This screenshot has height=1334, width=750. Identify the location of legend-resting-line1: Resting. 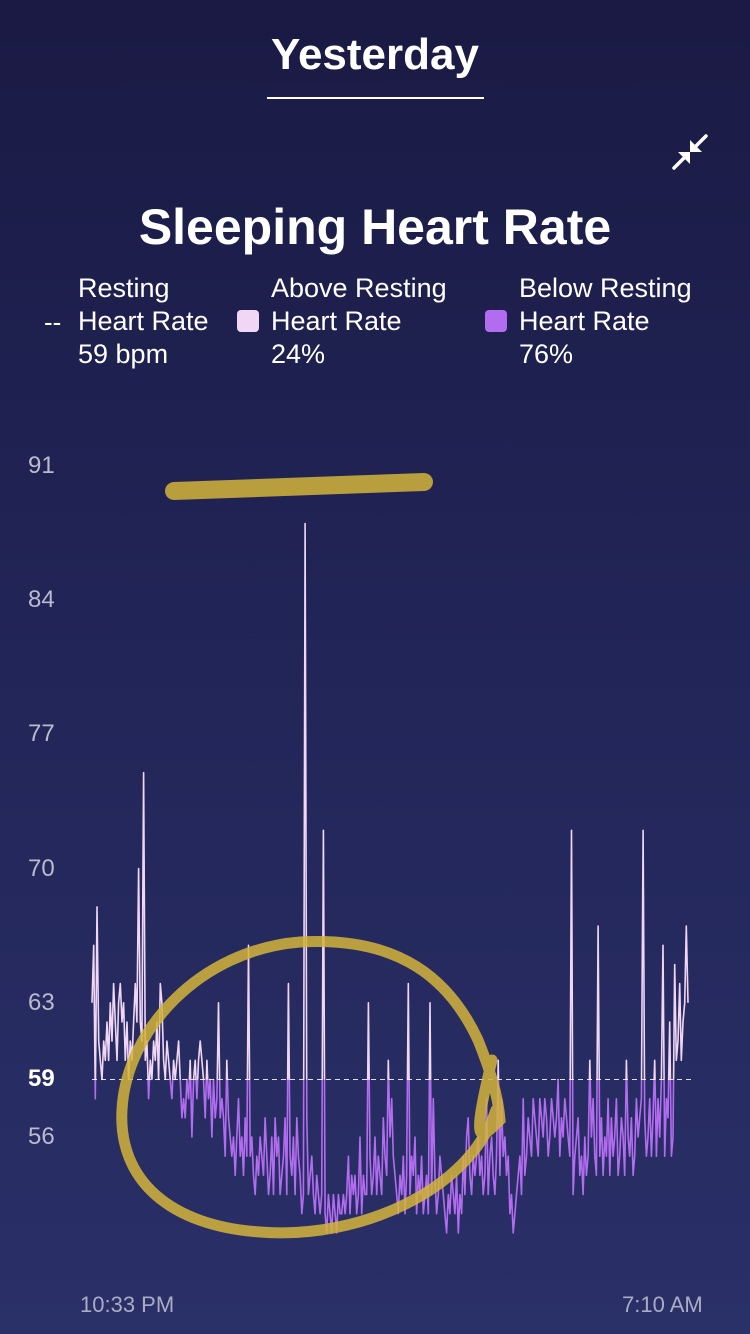
(124, 288).